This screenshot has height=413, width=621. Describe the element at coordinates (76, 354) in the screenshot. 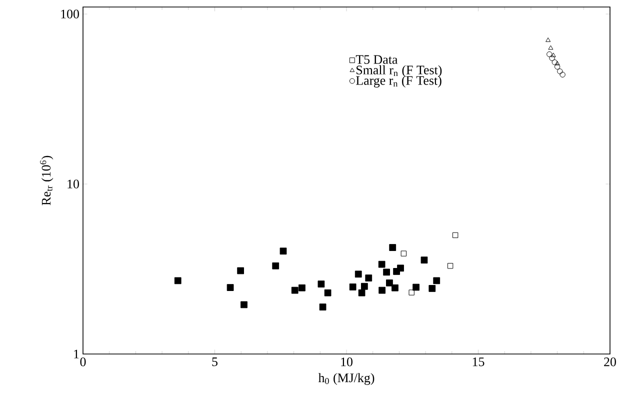

I see `y-tick-label: 1` at that location.